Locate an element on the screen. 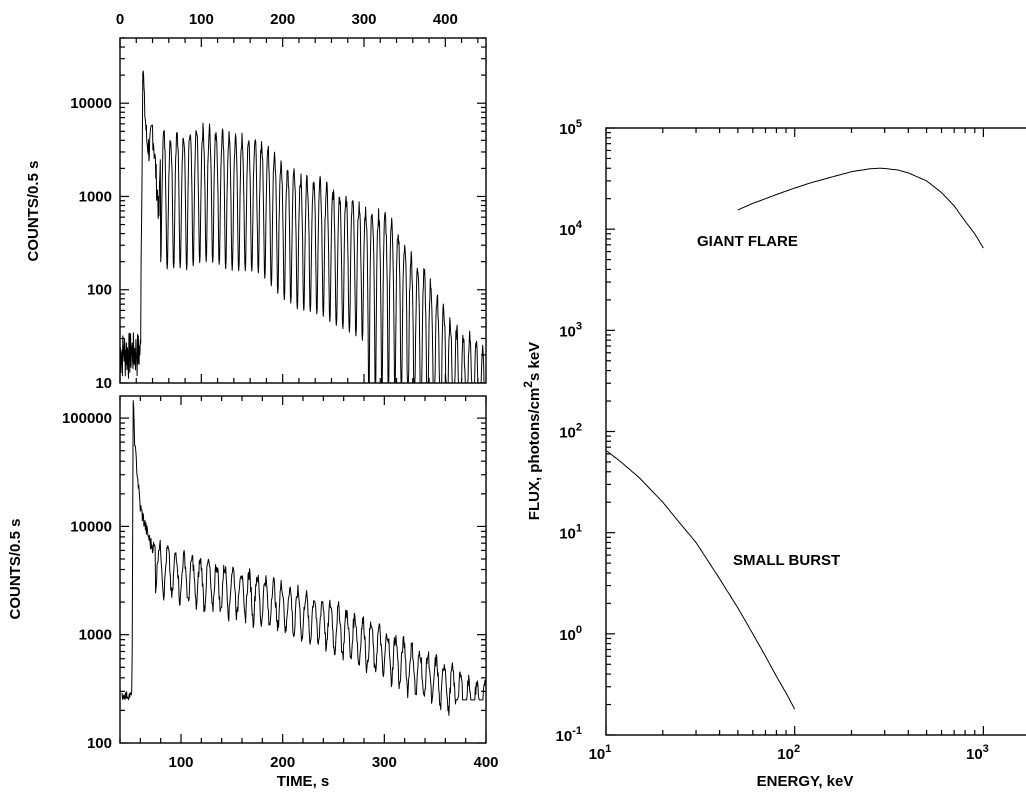  spectrum-y-tick-label: 10² is located at coordinates (570, 432).